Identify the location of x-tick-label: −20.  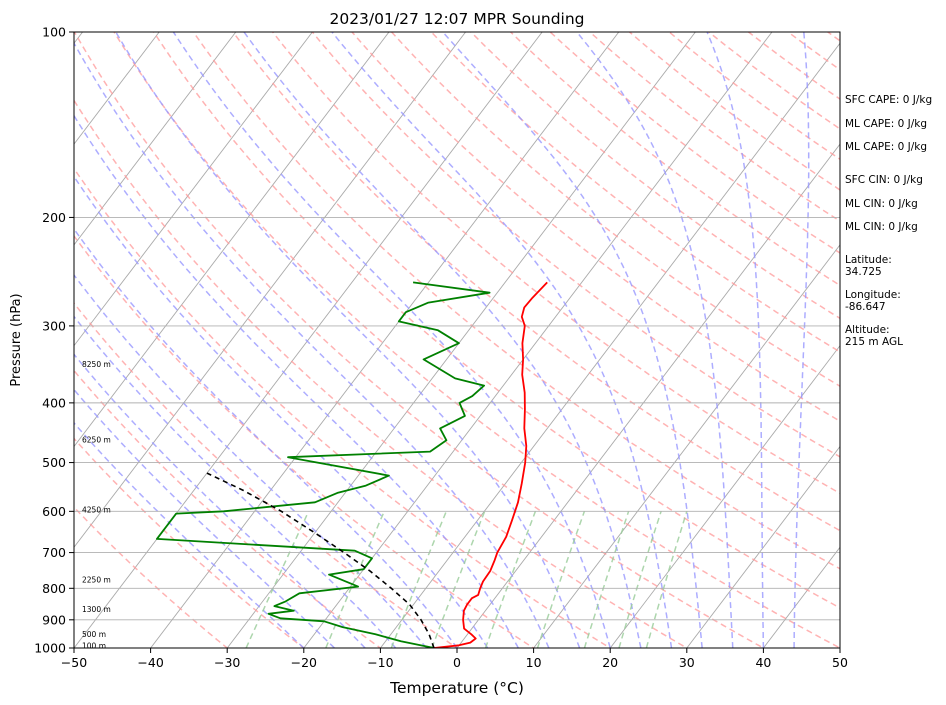
(304, 662).